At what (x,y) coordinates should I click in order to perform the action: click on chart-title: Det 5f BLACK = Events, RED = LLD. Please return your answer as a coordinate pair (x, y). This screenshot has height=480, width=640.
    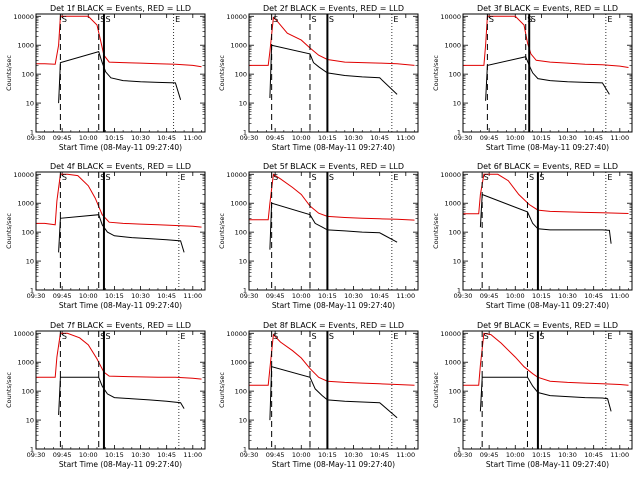
    Looking at the image, I should click on (333, 166).